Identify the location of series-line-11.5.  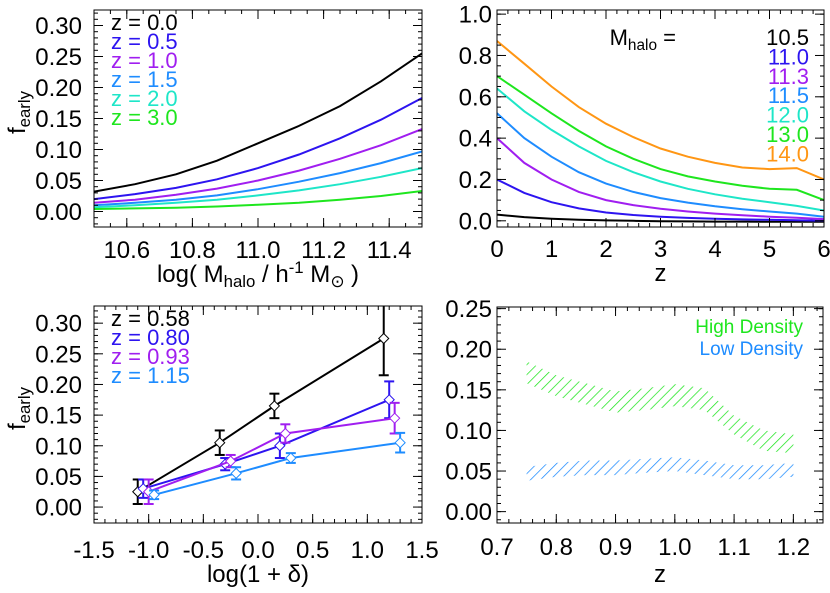
(660, 165).